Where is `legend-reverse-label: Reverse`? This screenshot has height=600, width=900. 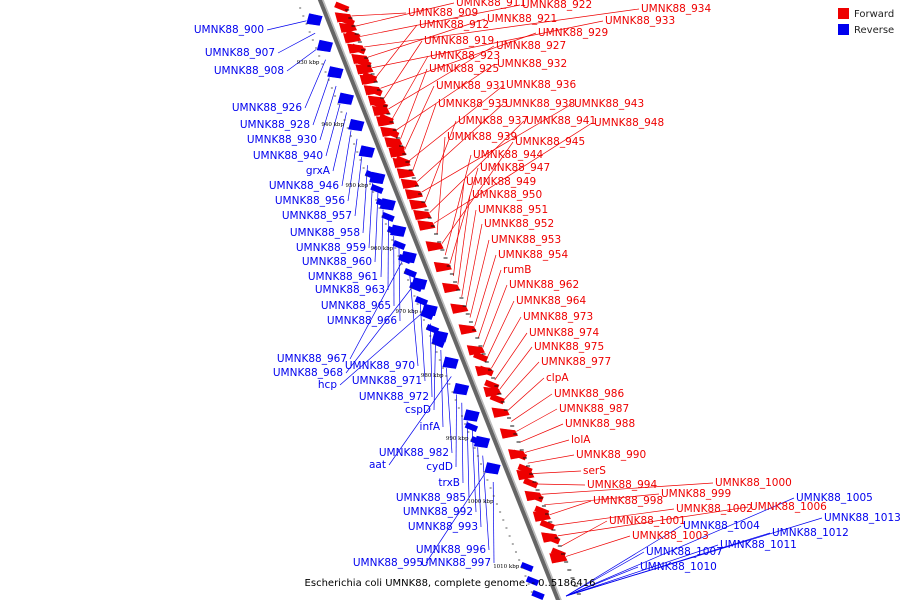 legend-reverse-label: Reverse is located at coordinates (874, 30).